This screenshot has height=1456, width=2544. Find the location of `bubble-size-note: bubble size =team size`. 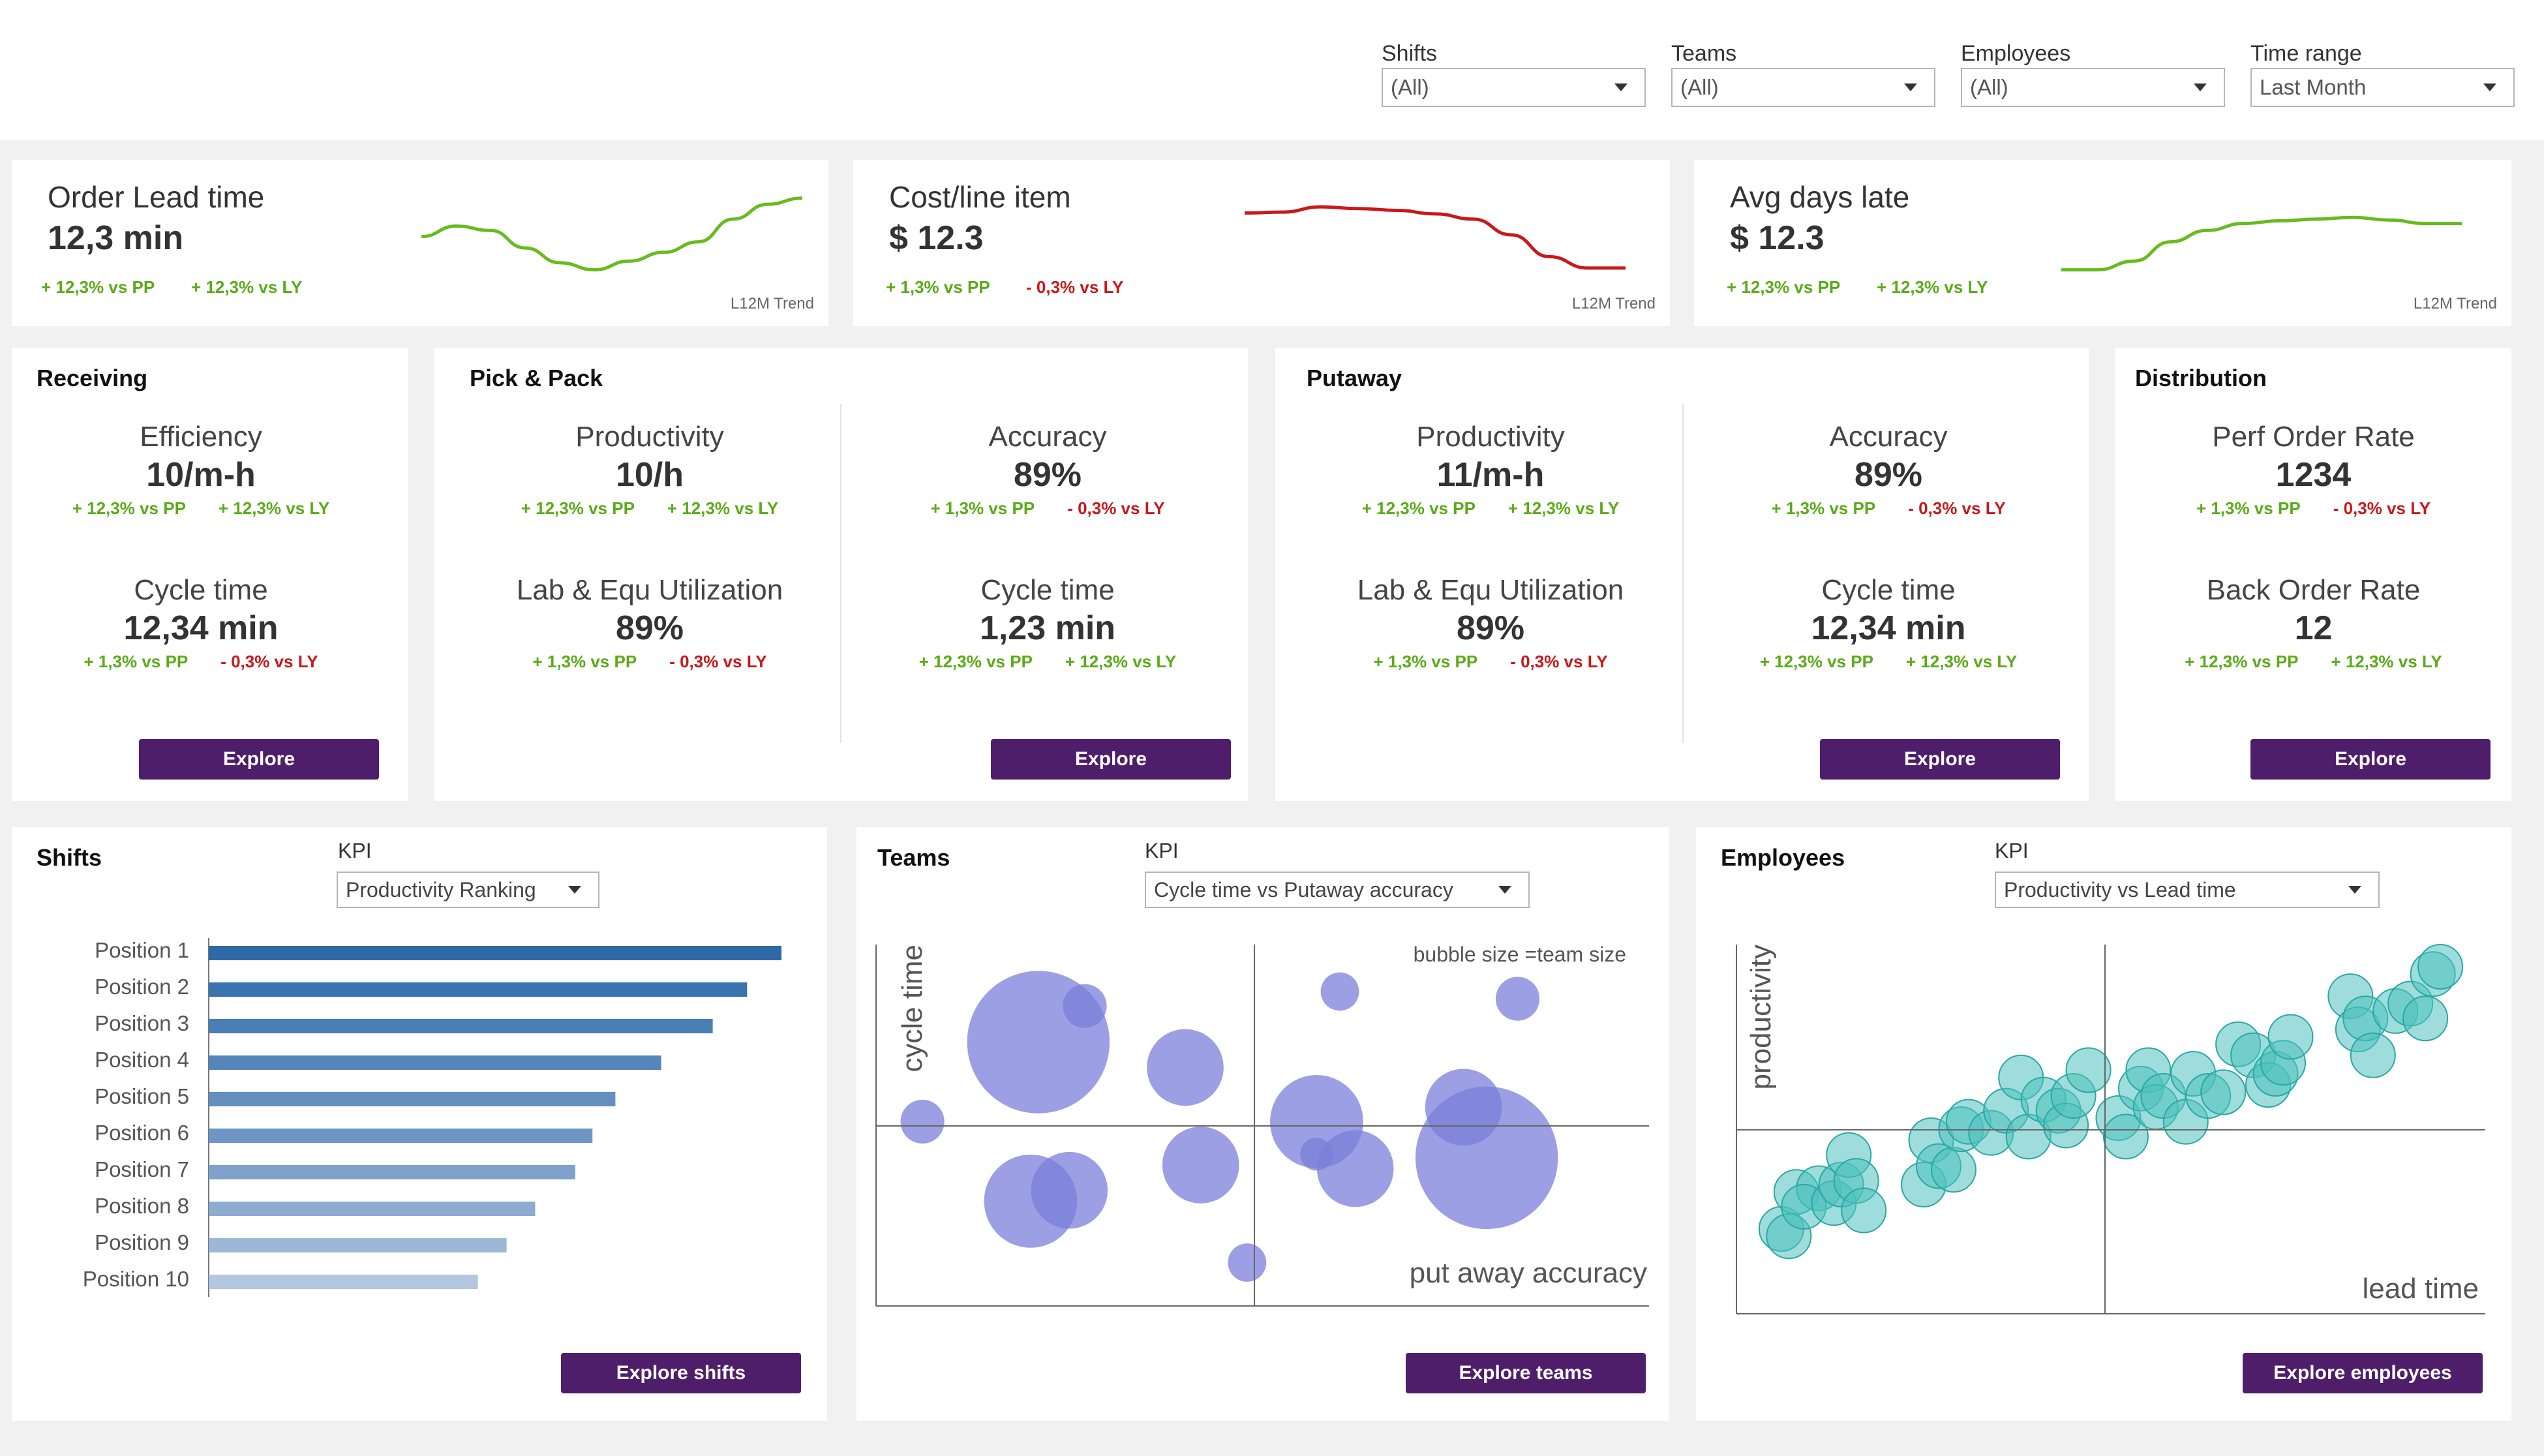

bubble-size-note: bubble size =team size is located at coordinates (1520, 955).